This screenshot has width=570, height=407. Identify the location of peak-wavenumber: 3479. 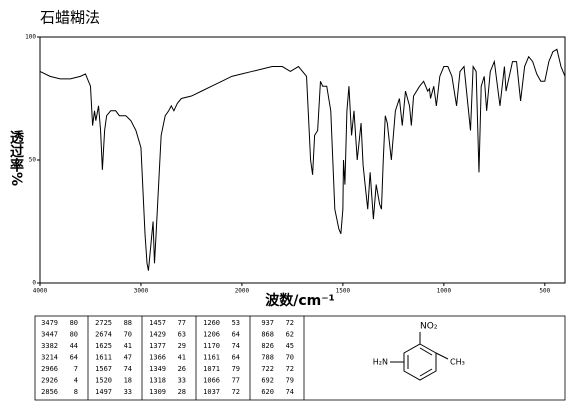
(49, 323).